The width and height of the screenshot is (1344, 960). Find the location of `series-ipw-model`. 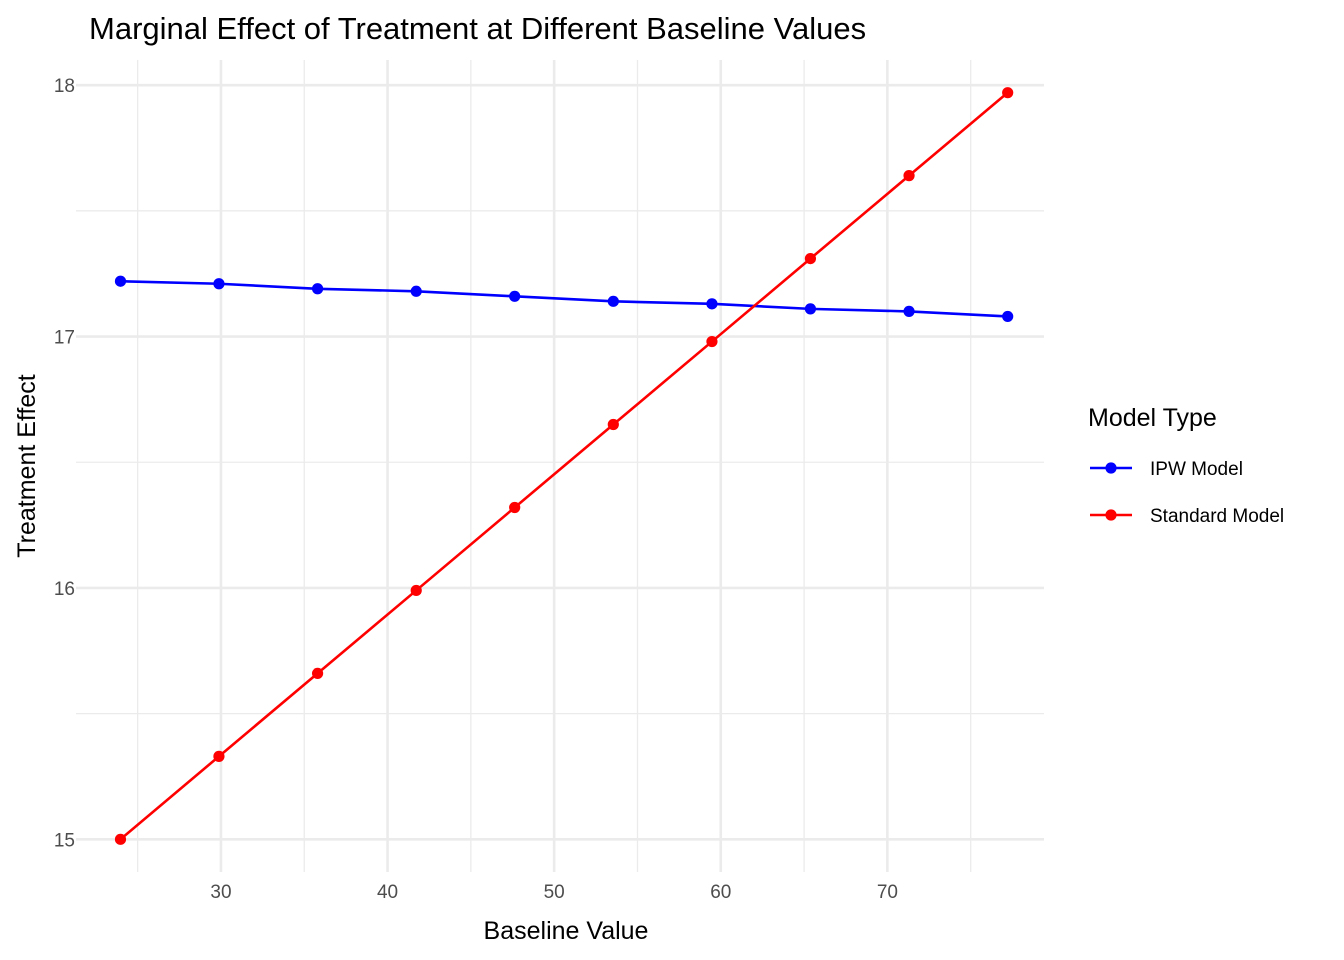

series-ipw-model is located at coordinates (564, 299).